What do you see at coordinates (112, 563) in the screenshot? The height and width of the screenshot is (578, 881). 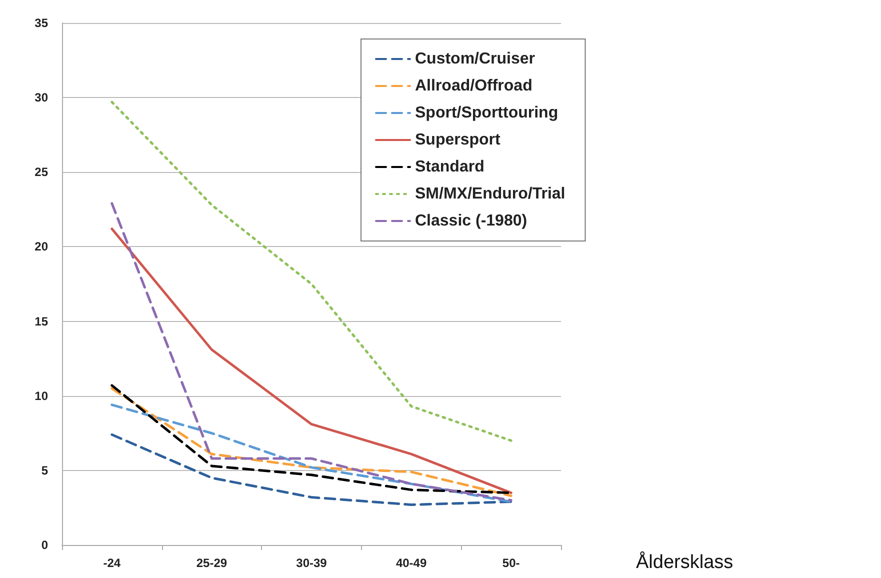 I see `x-tick-label: -24` at bounding box center [112, 563].